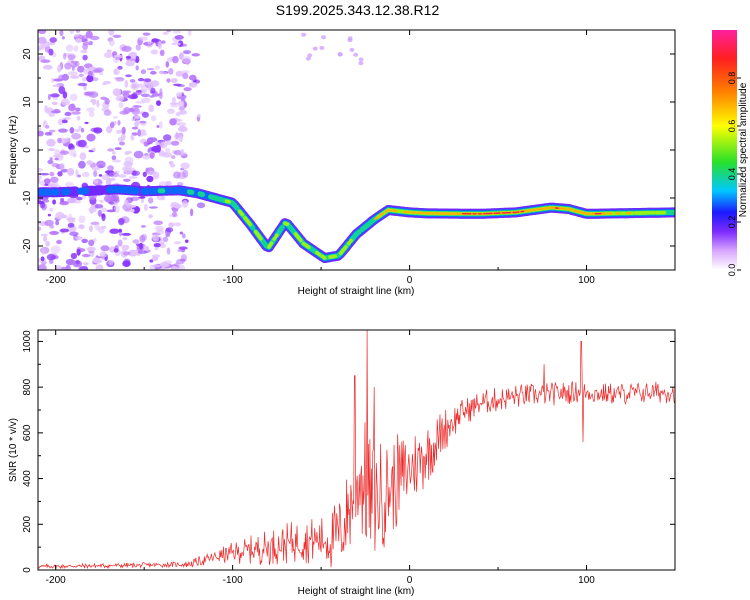  Describe the element at coordinates (356, 223) in the screenshot. I see `carrier-trace` at that location.